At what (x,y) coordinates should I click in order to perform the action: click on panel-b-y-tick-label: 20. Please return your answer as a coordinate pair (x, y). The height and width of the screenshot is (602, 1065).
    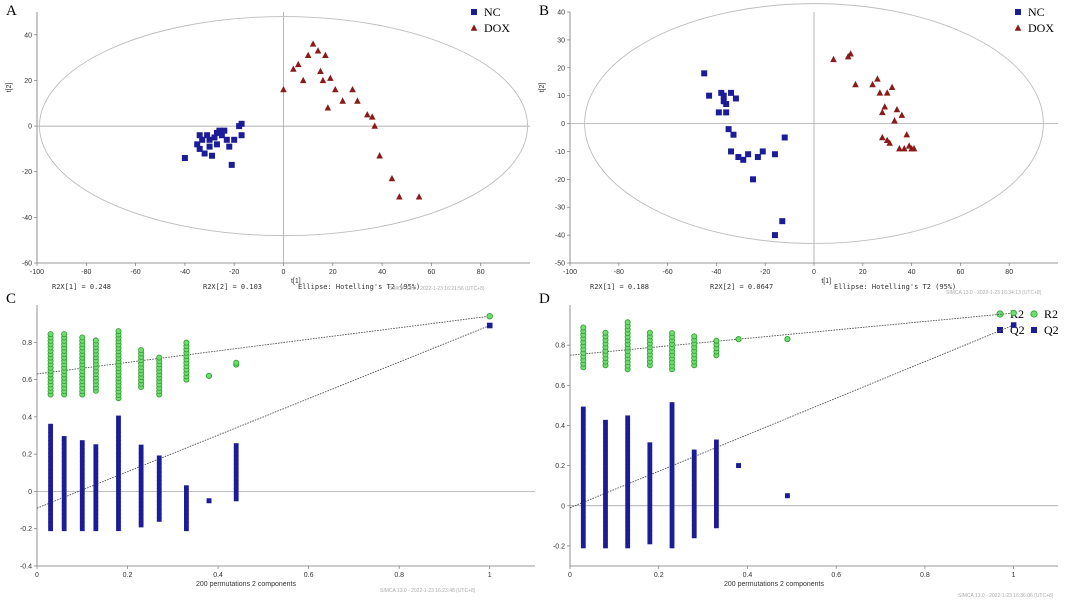
    Looking at the image, I should click on (561, 68).